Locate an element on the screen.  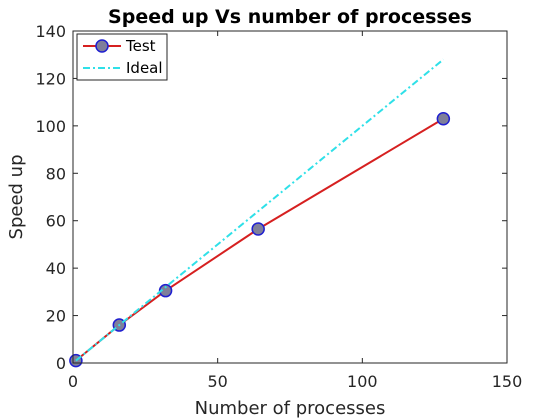
y-tick-label: 40 is located at coordinates (56, 268).